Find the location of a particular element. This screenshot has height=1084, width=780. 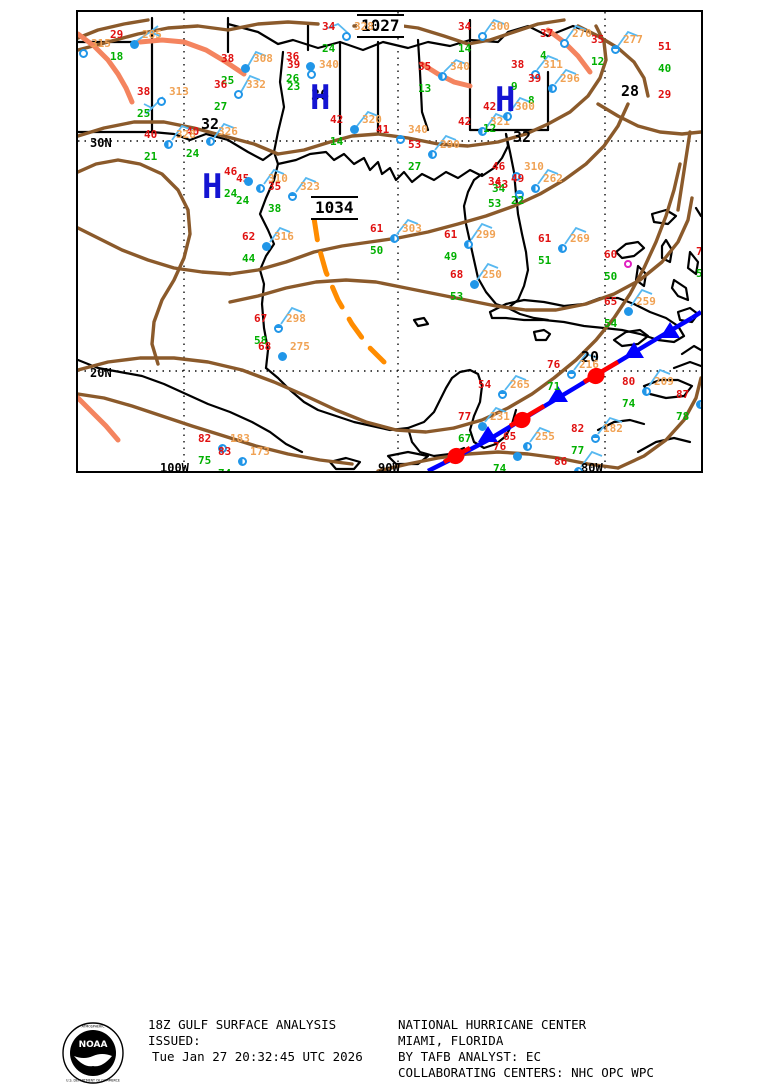

station-temperature: 51 is located at coordinates (665, 46).